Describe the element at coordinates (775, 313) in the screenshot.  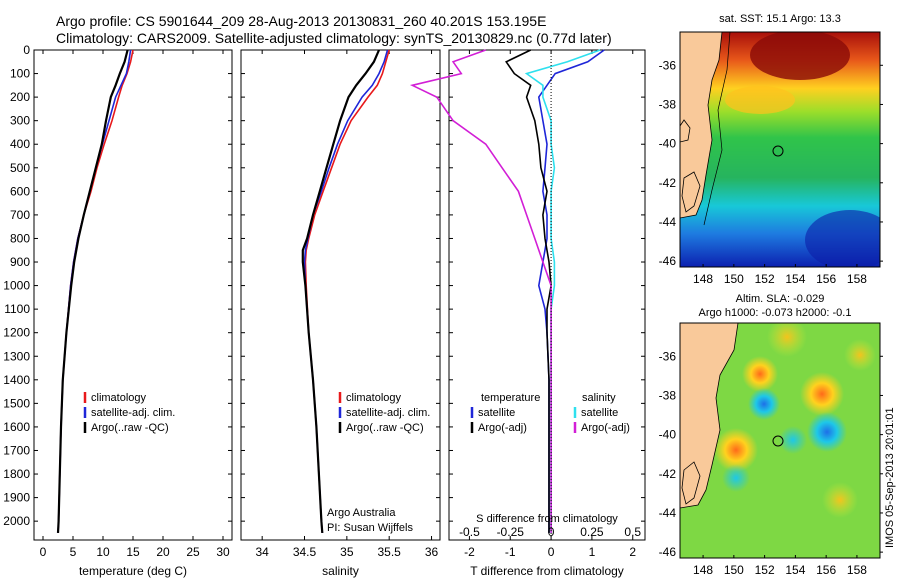
I see `sla-map-title-2: Argo h1000: -0.073 h2000: -0.1` at that location.